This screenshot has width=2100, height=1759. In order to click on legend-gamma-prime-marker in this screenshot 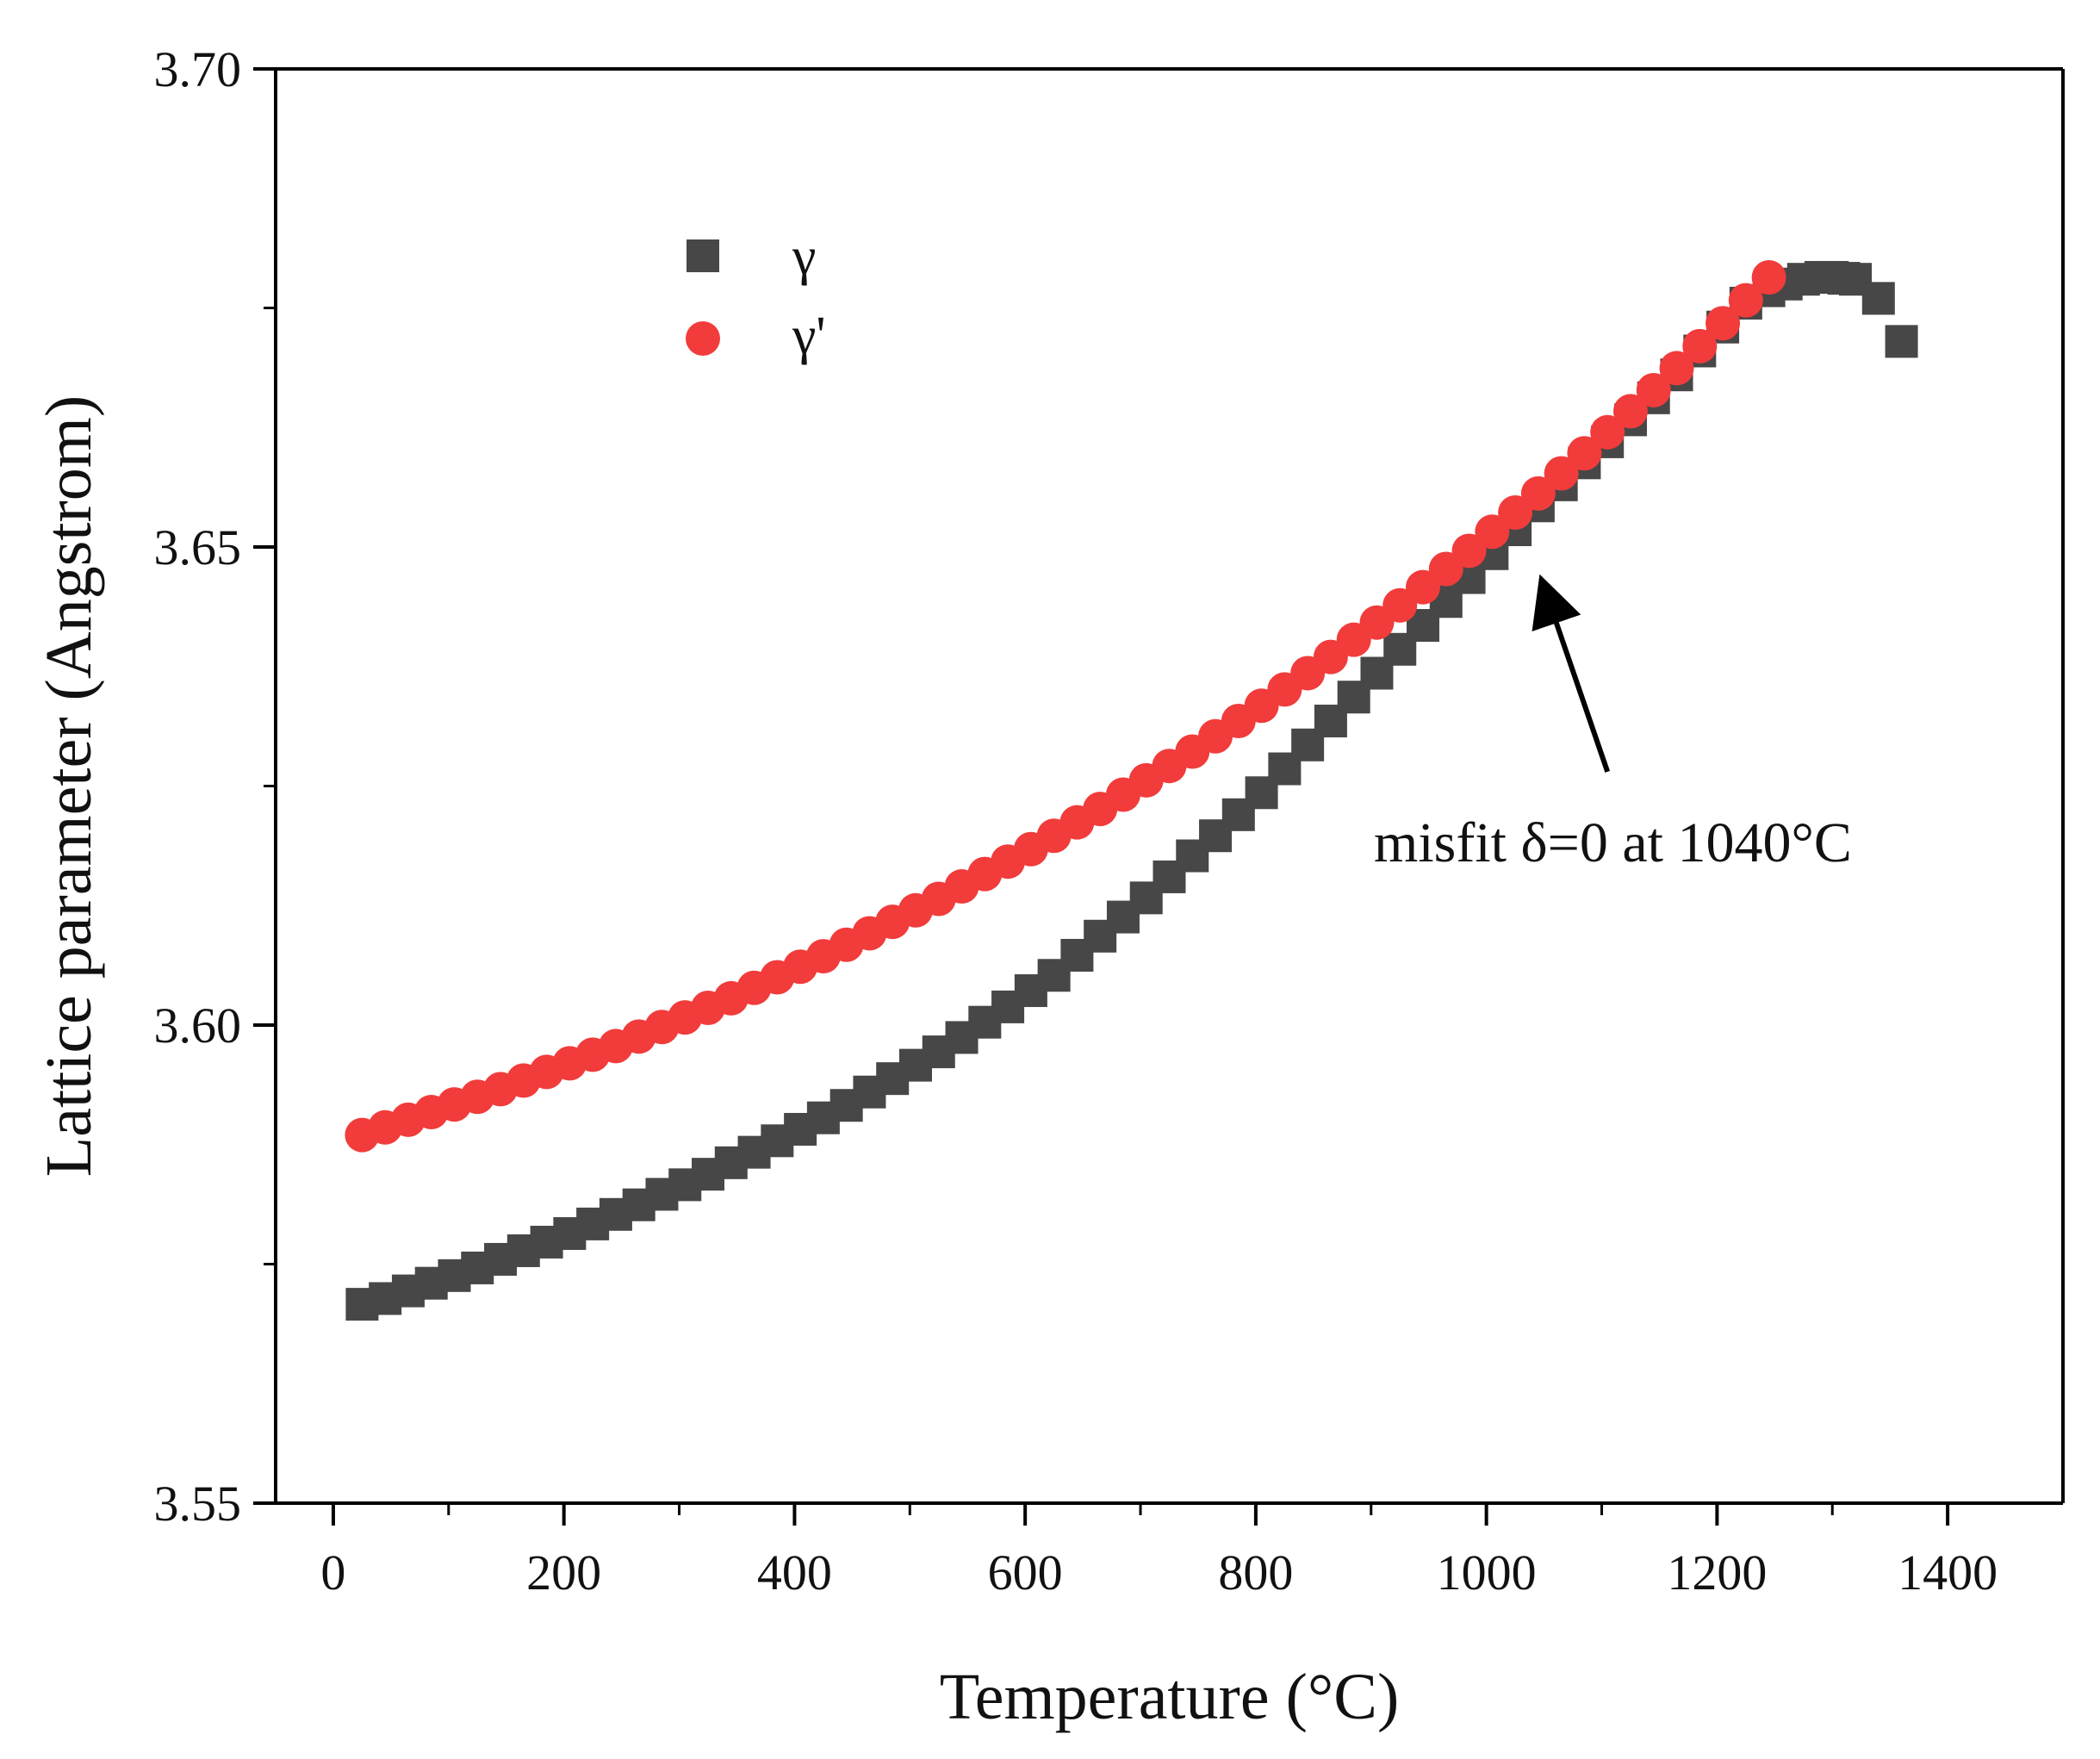, I will do `click(703, 338)`.